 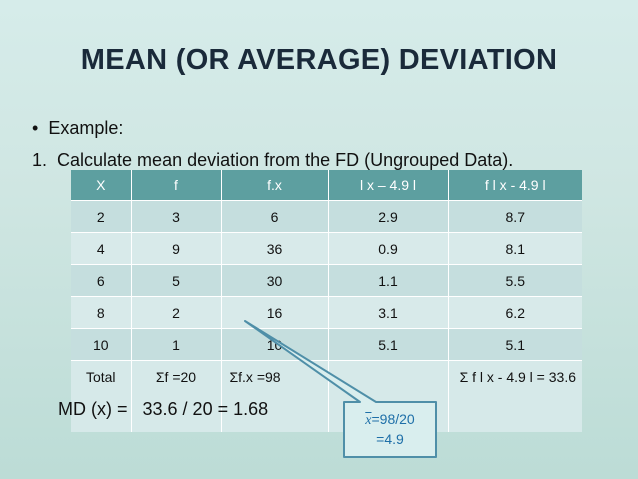 What do you see at coordinates (393, 419) in the screenshot?
I see `callout-value-1: =98/20` at bounding box center [393, 419].